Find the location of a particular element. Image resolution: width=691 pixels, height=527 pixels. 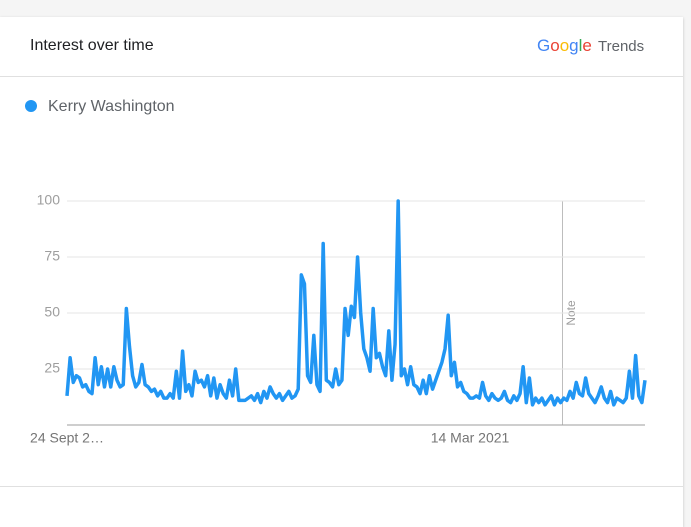

logo-suffix: Trends is located at coordinates (621, 46).